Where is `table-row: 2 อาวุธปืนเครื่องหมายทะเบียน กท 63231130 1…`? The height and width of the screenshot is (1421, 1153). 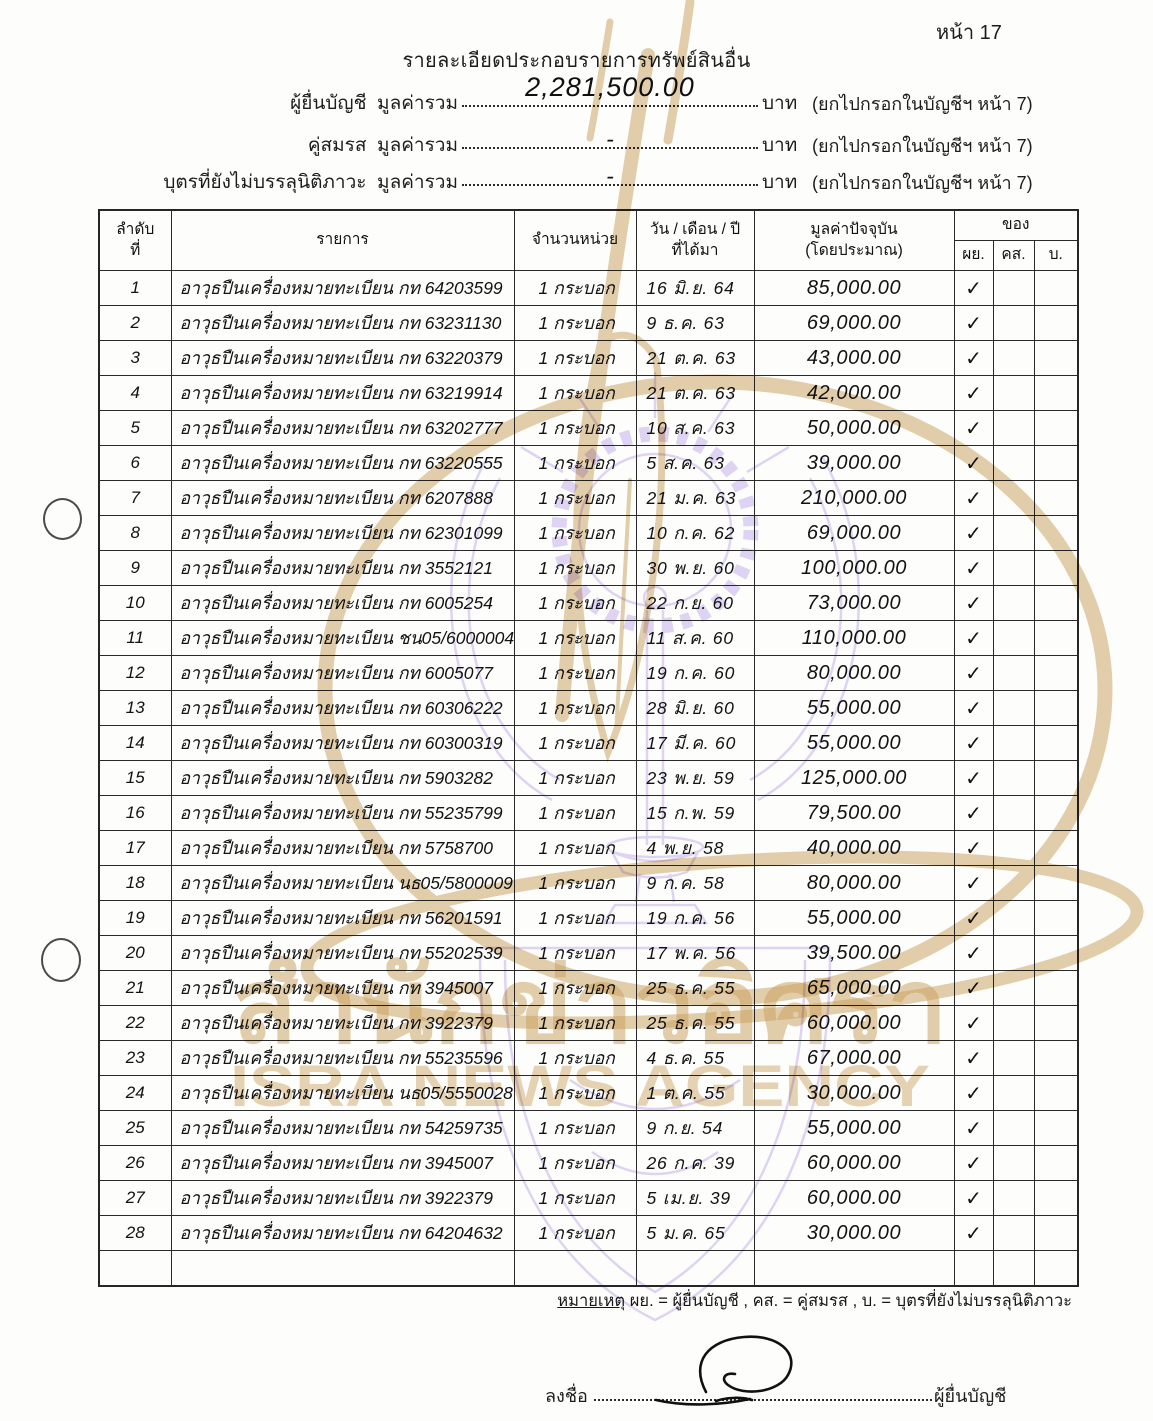
table-row: 2 อาวุธปืนเครื่องหมายทะเบียน กท 63231130 1… is located at coordinates (588, 323).